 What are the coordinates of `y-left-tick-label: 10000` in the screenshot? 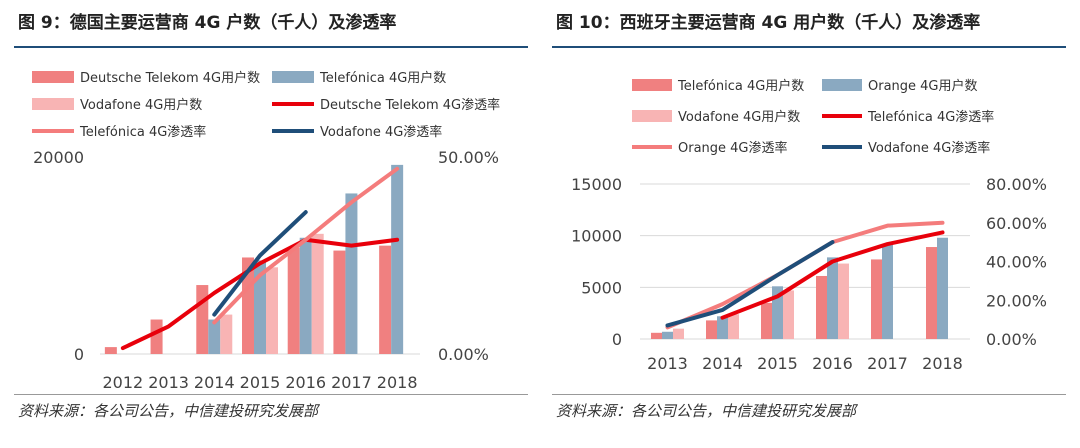 It's located at (596, 236).